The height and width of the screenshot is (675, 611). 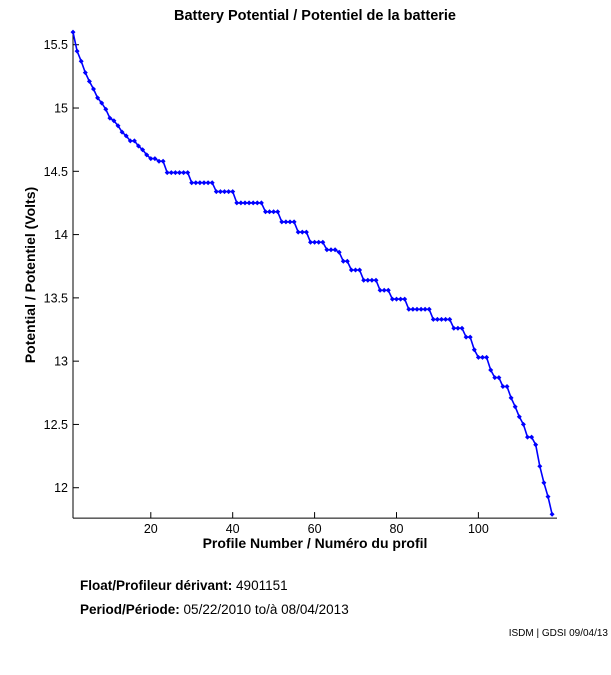 What do you see at coordinates (130, 609) in the screenshot?
I see `period-label: Period/Période:` at bounding box center [130, 609].